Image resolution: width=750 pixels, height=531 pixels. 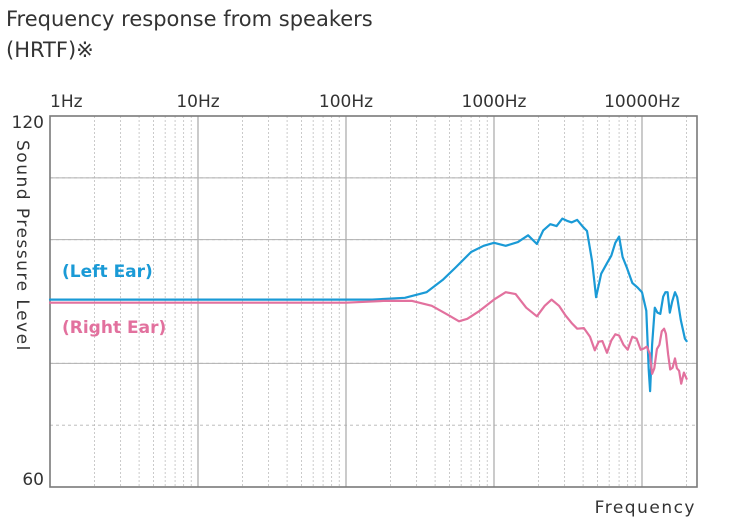 I want to click on chart-title-line1: Frequency response from speakers, so click(x=189, y=19).